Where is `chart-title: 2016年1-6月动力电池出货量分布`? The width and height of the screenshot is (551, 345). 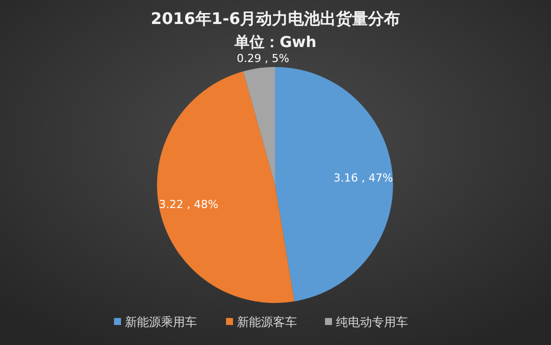 chart-title: 2016年1-6月动力电池出货量分布 is located at coordinates (275, 18).